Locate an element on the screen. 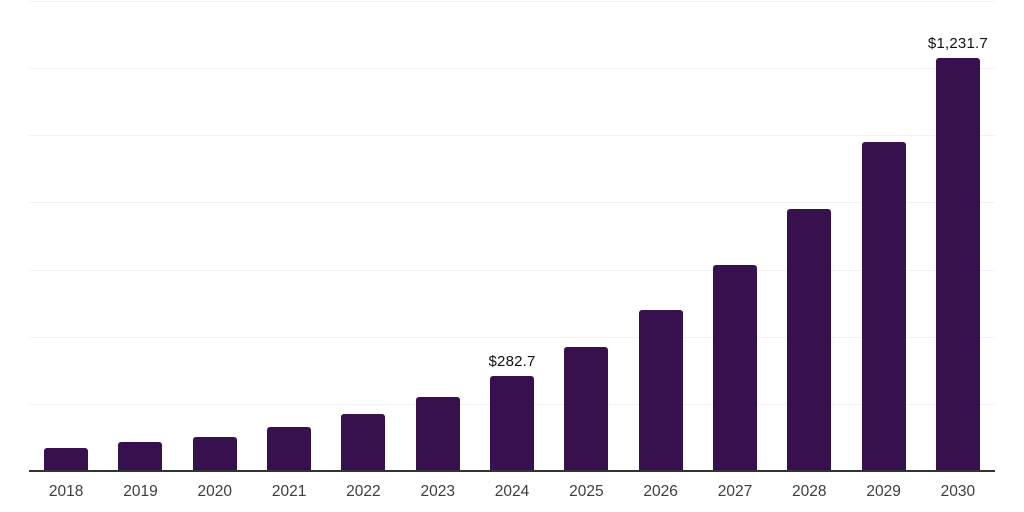 The width and height of the screenshot is (1024, 512). x-axis-label: 2021 is located at coordinates (289, 491).